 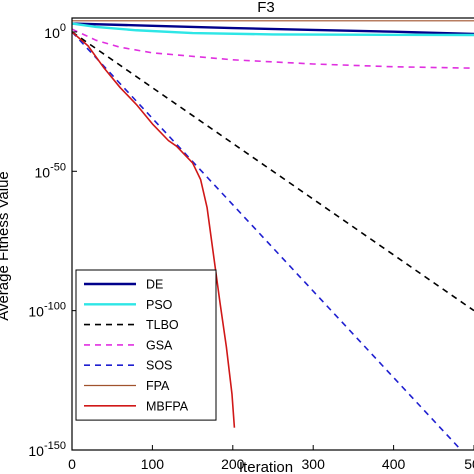 What do you see at coordinates (394, 464) in the screenshot?
I see `x-tick-label: 400` at bounding box center [394, 464].